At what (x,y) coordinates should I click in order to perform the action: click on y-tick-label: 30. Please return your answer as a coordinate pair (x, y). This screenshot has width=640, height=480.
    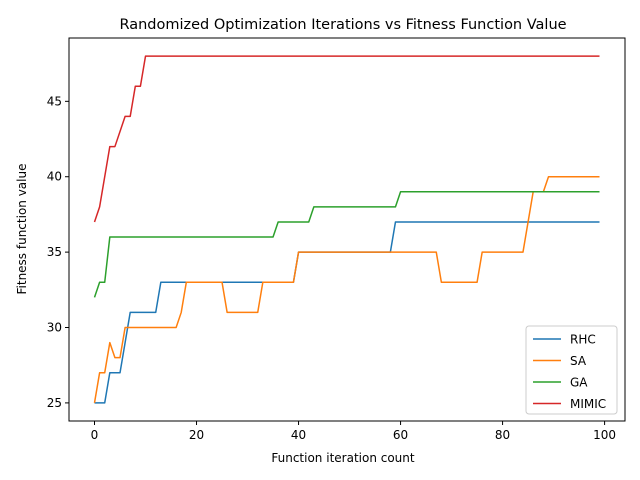
    Looking at the image, I should click on (54, 328).